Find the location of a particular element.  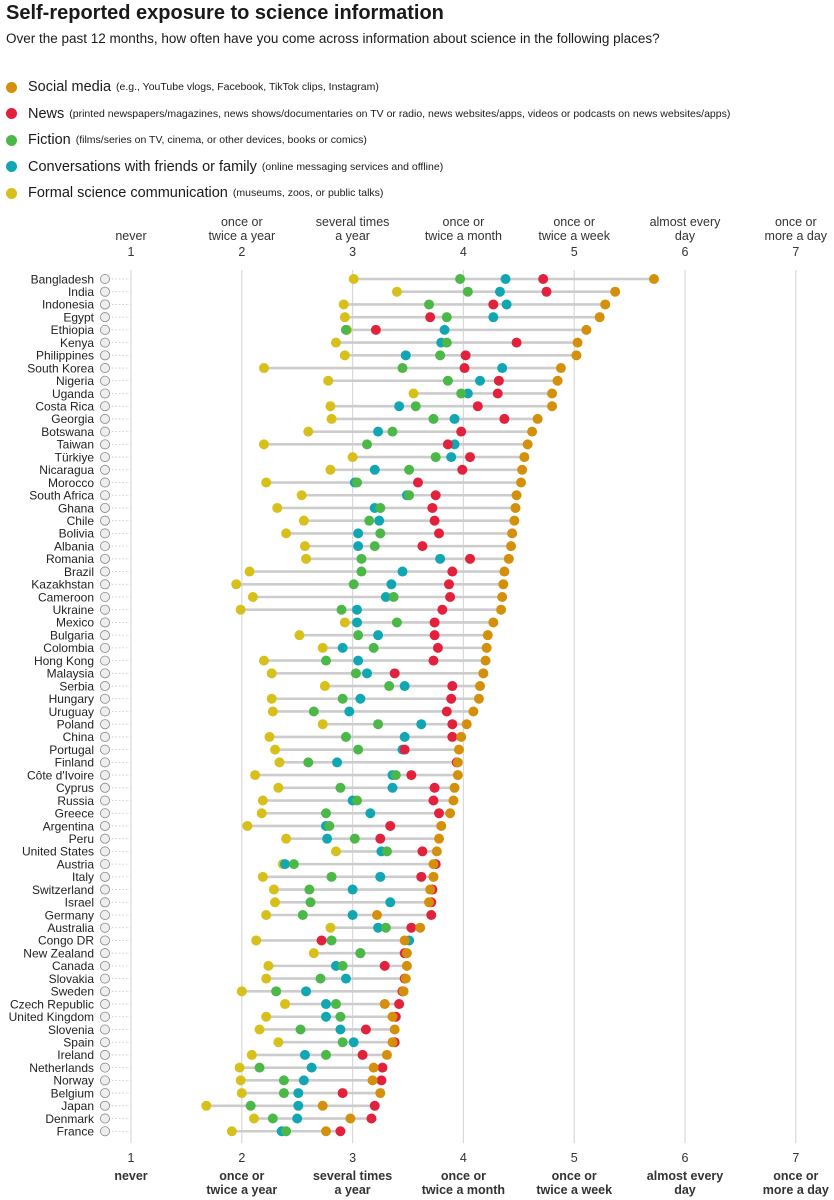

country-label: France is located at coordinates (76, 1132).